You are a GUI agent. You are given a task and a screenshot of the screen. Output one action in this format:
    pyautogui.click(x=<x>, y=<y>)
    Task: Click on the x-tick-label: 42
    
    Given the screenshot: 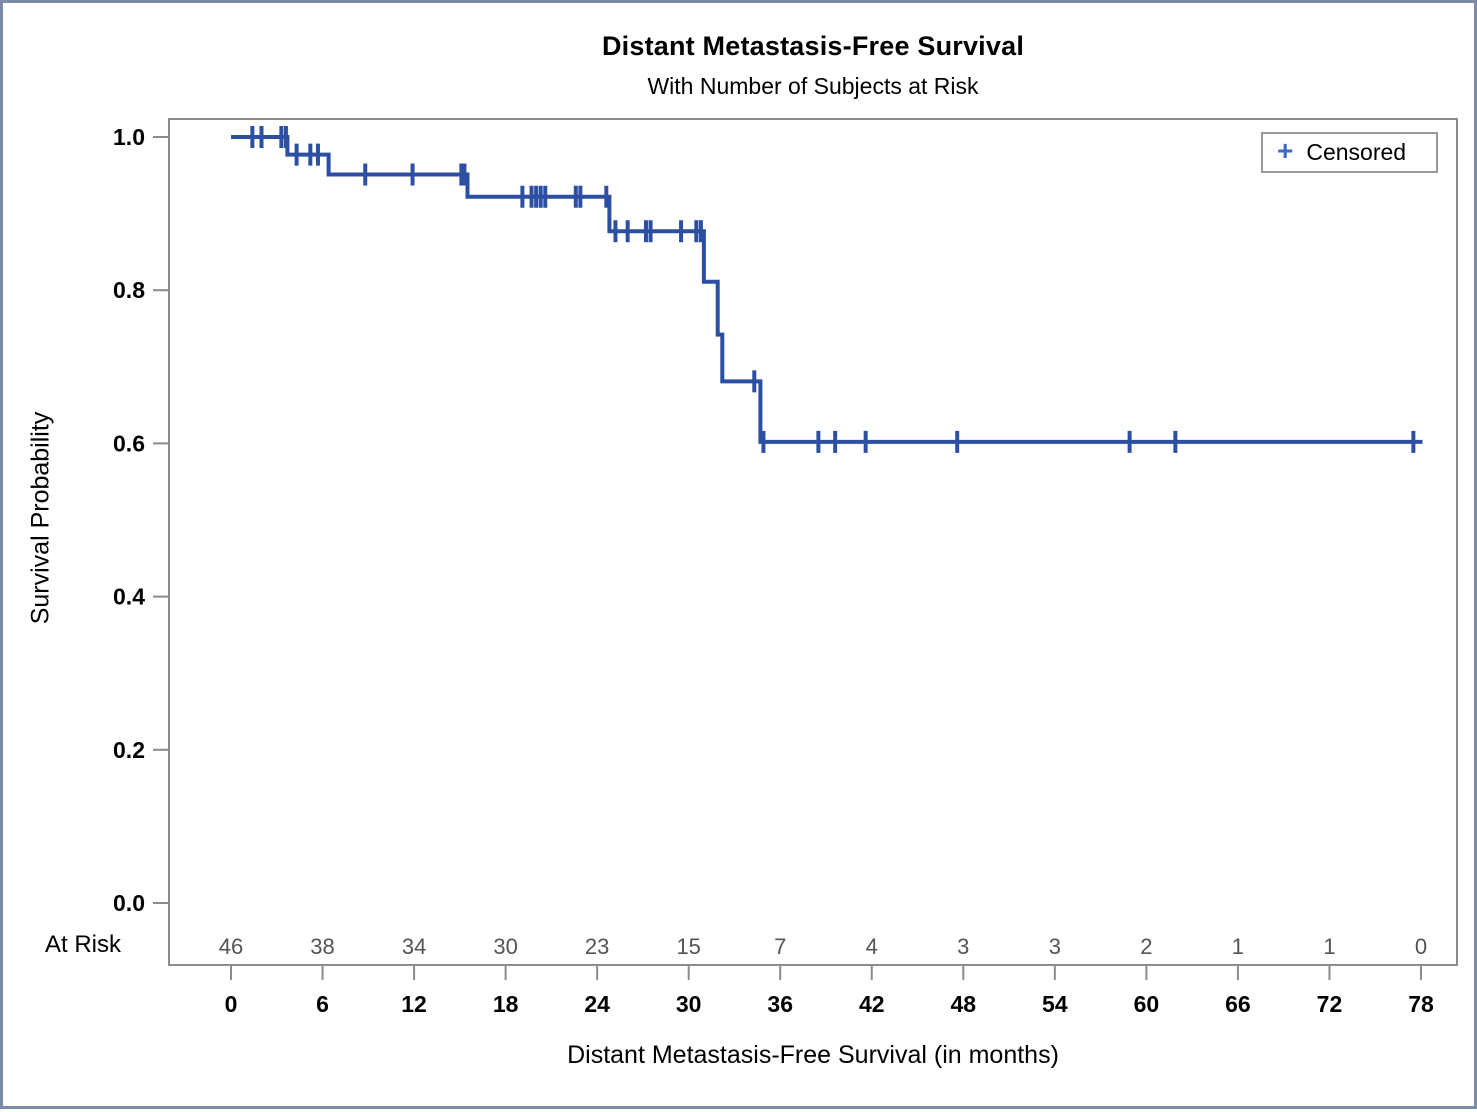 What is the action you would take?
    pyautogui.click(x=872, y=1004)
    